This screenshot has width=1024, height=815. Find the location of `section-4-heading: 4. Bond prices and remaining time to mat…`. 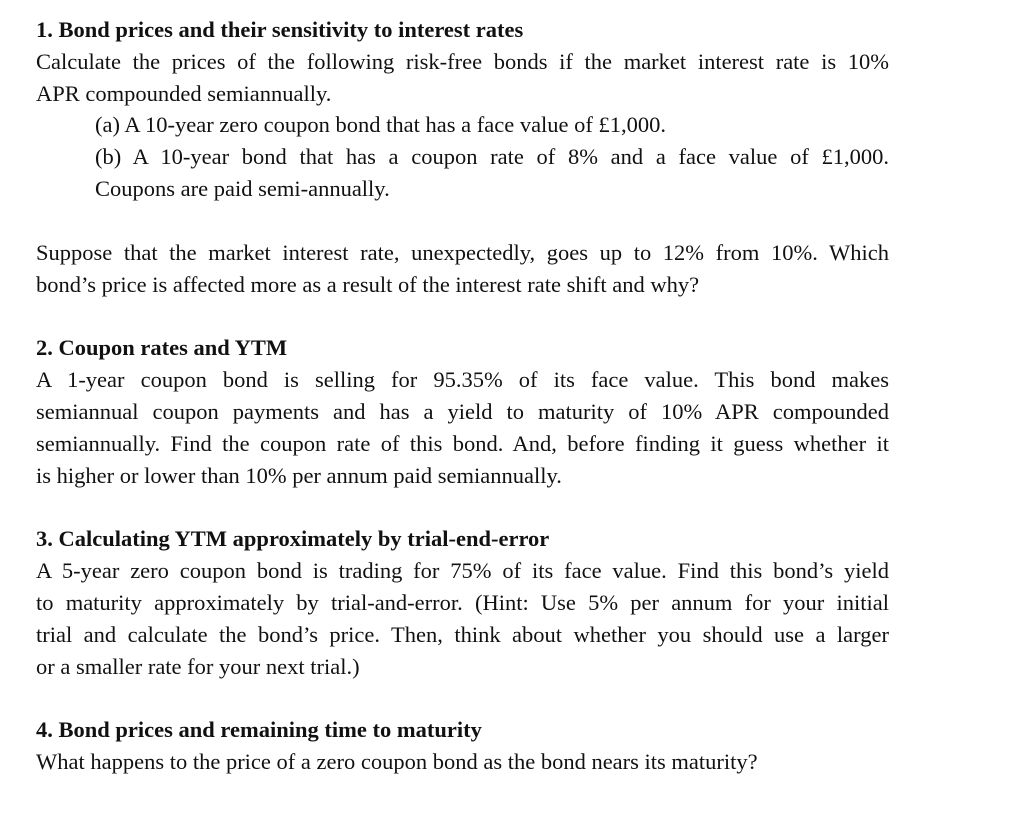

section-4-heading: 4. Bond prices and remaining time to mat… is located at coordinates (259, 730).